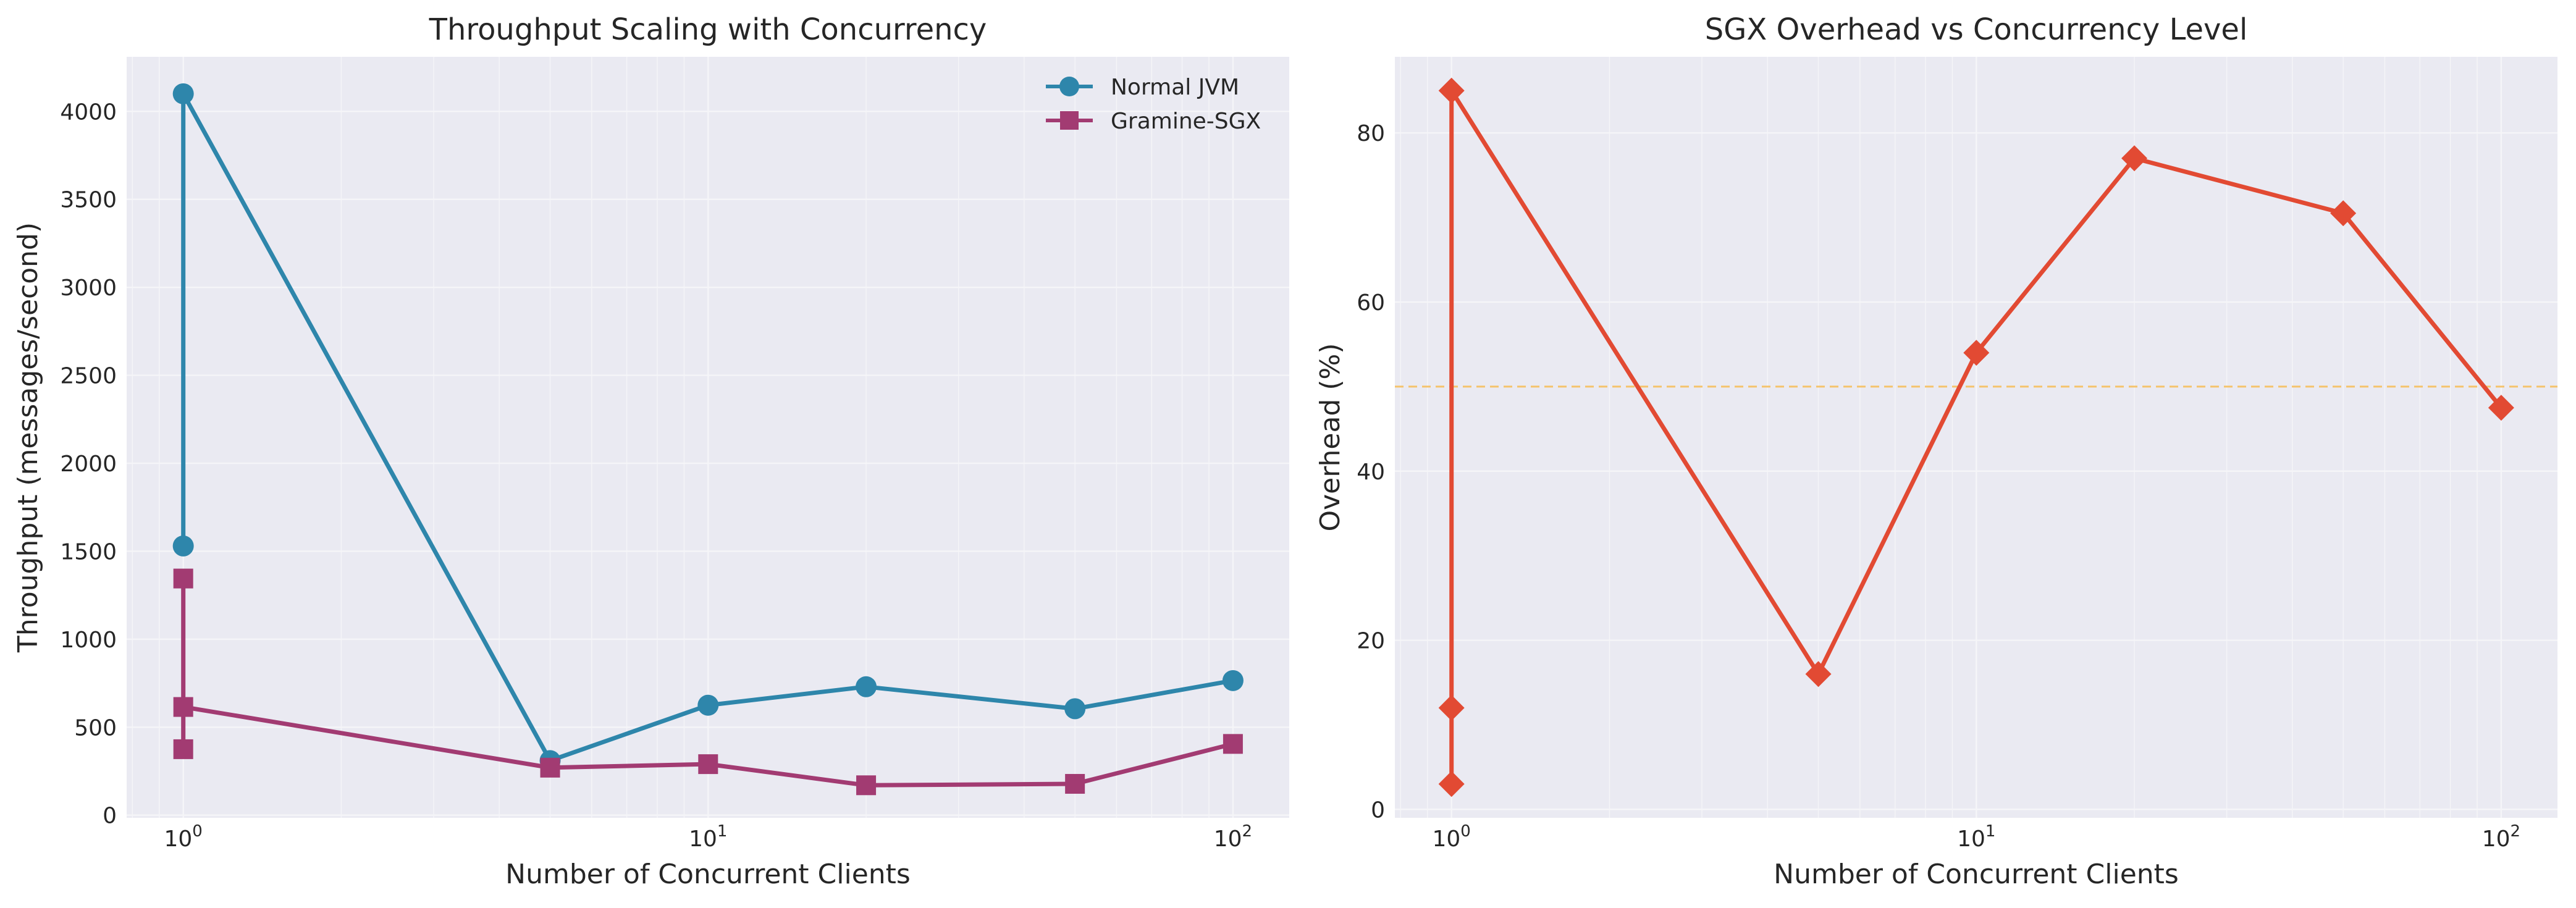 The image size is (2576, 908). I want to click on y-tick-label: 60, so click(1371, 303).